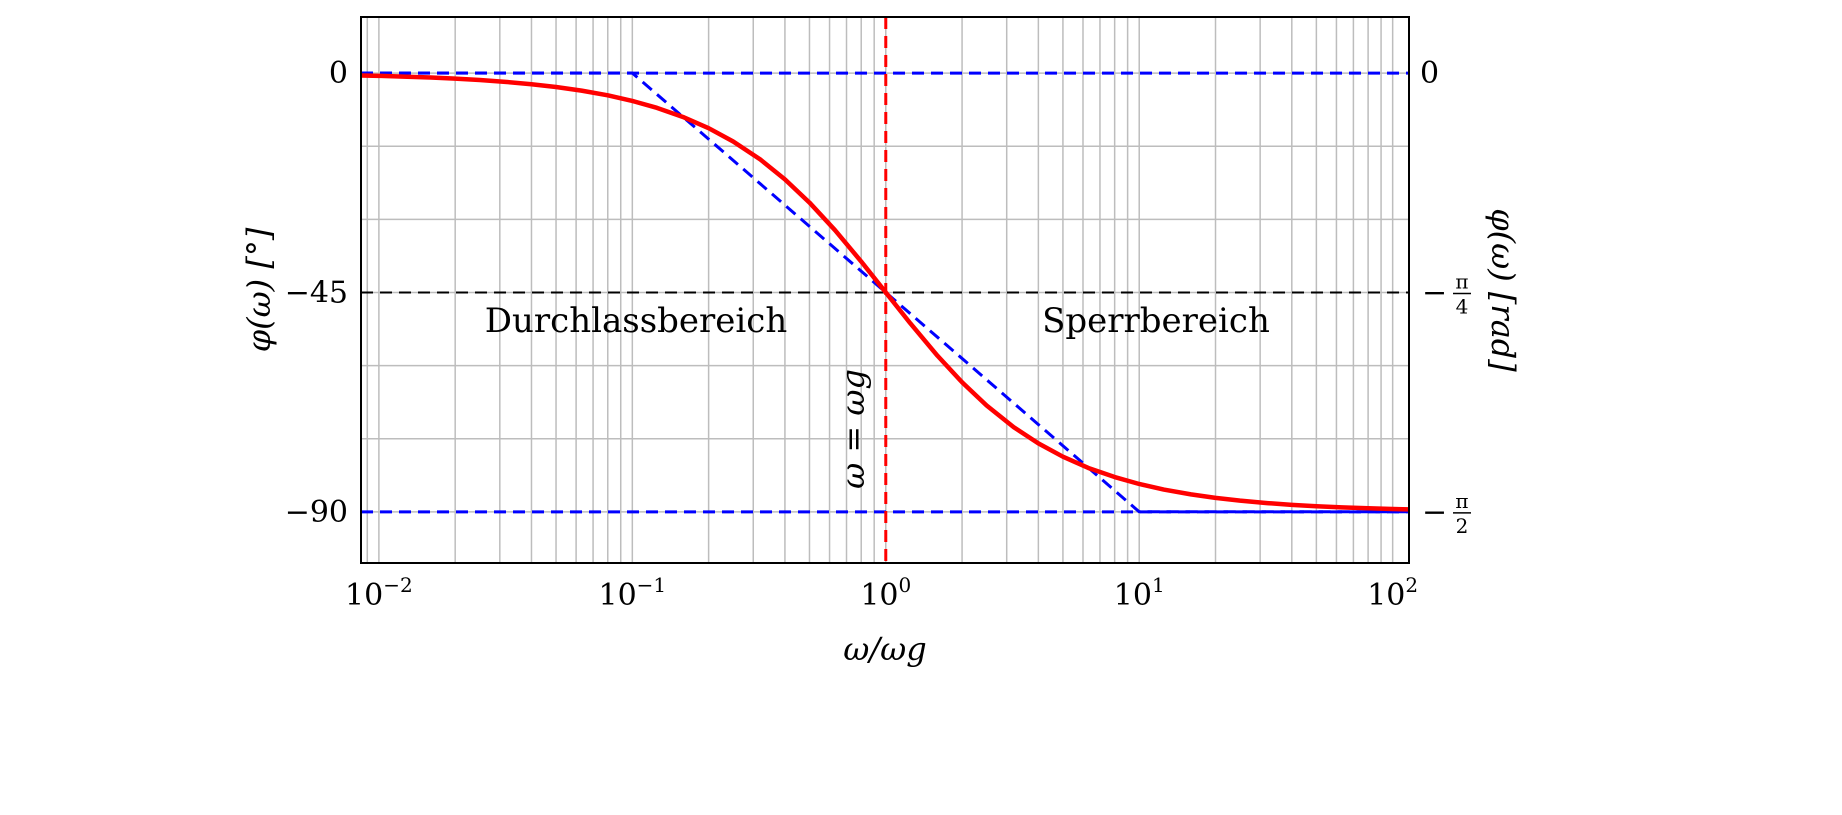 This screenshot has width=1842, height=815. Describe the element at coordinates (316, 512) in the screenshot. I see `y-tick-label-left: −90` at that location.